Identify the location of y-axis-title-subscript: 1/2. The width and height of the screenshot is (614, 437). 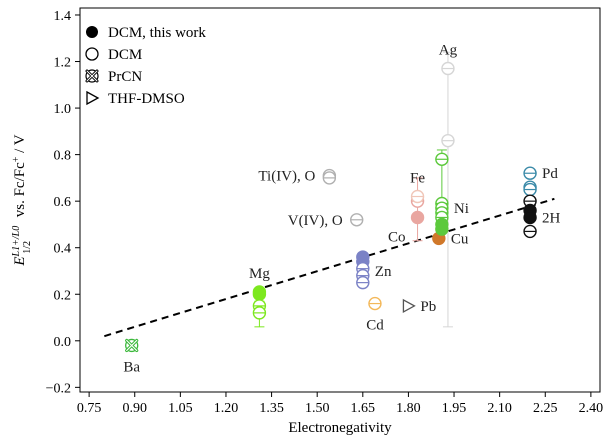
(27, 247).